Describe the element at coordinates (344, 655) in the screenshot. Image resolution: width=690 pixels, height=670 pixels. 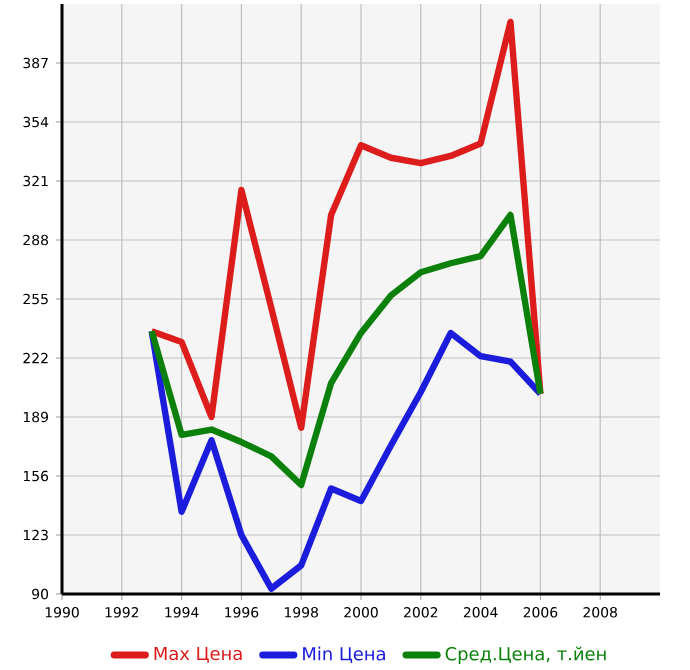
I see `legend-label: Min Цена` at that location.